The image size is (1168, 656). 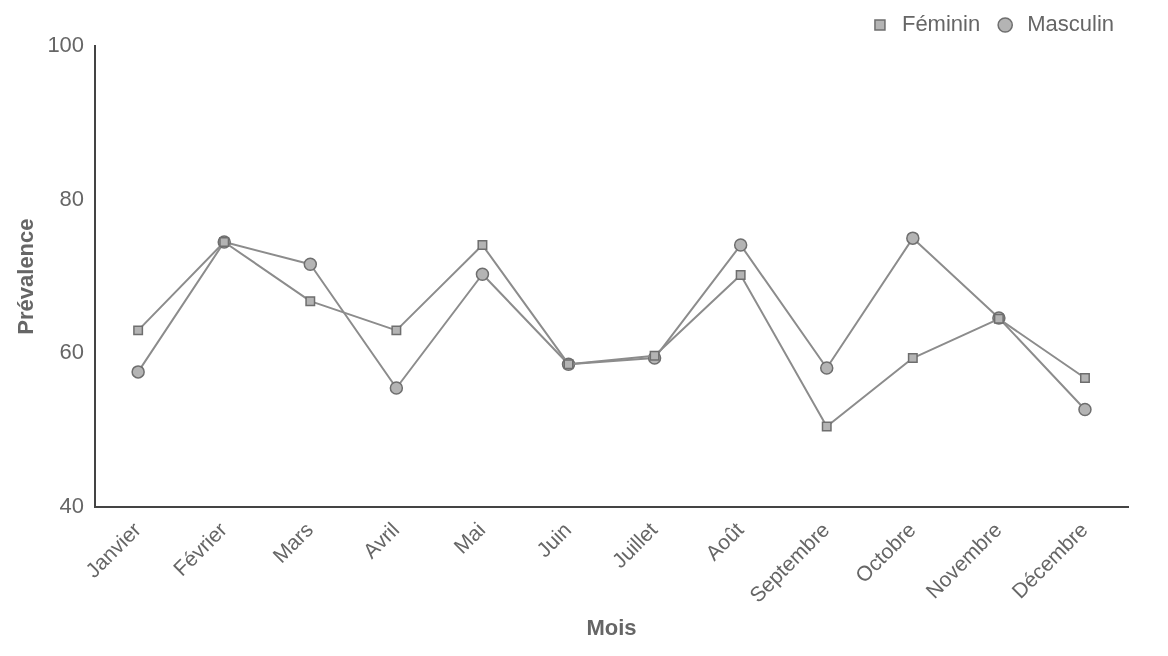 I want to click on x-tick-label: Juin, so click(x=553, y=539).